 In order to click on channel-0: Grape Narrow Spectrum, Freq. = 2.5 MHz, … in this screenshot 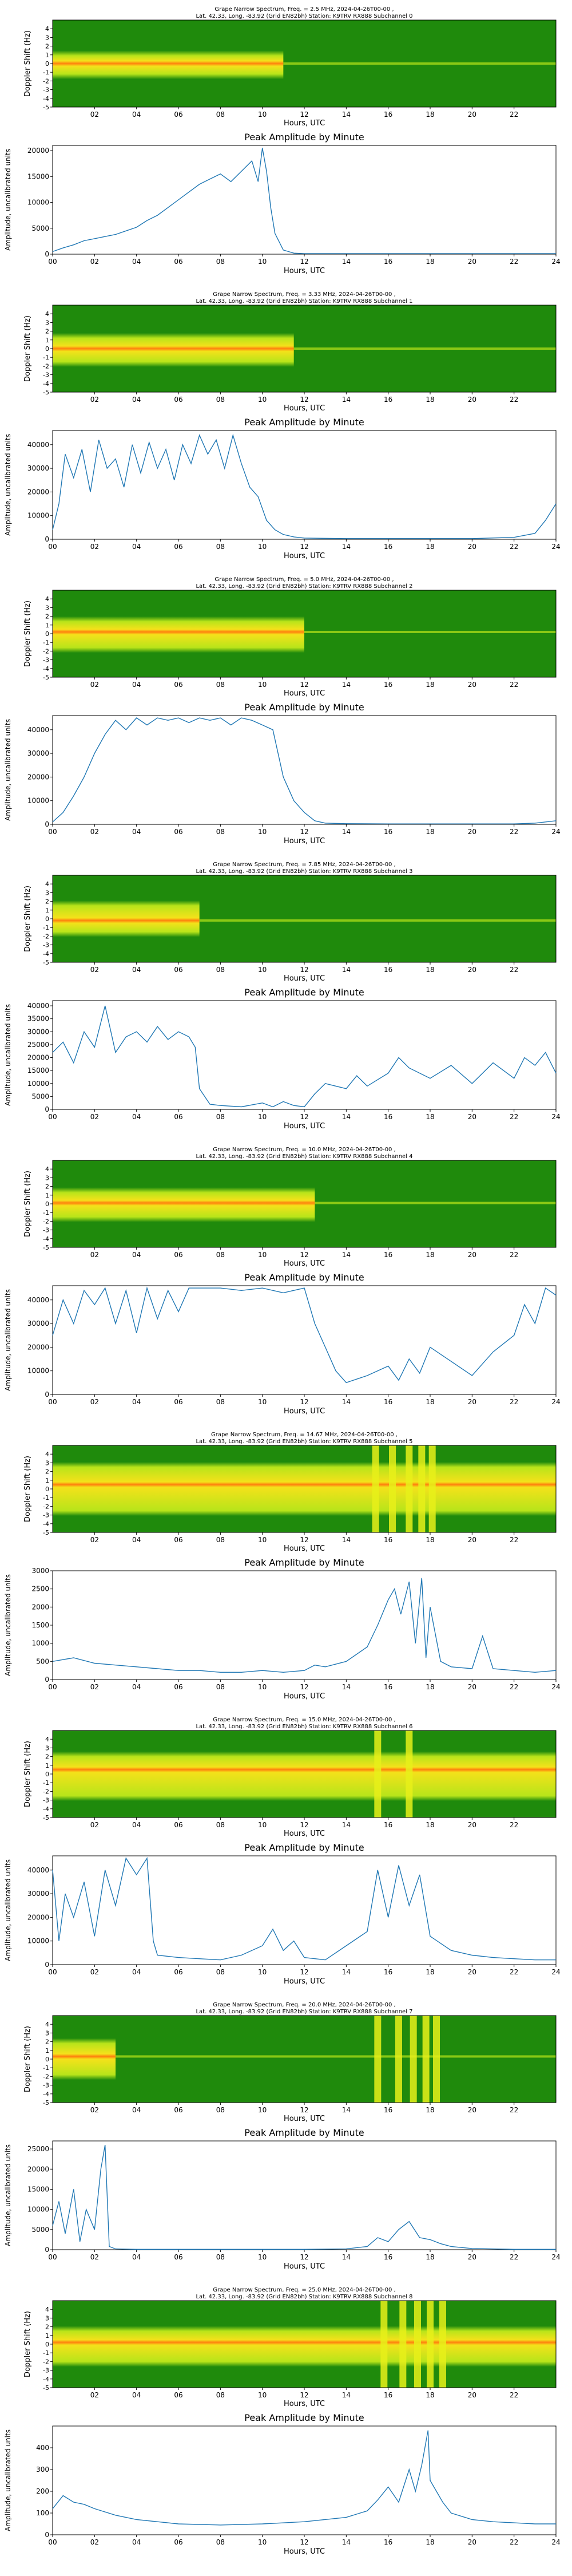, I will do `click(282, 140)`.